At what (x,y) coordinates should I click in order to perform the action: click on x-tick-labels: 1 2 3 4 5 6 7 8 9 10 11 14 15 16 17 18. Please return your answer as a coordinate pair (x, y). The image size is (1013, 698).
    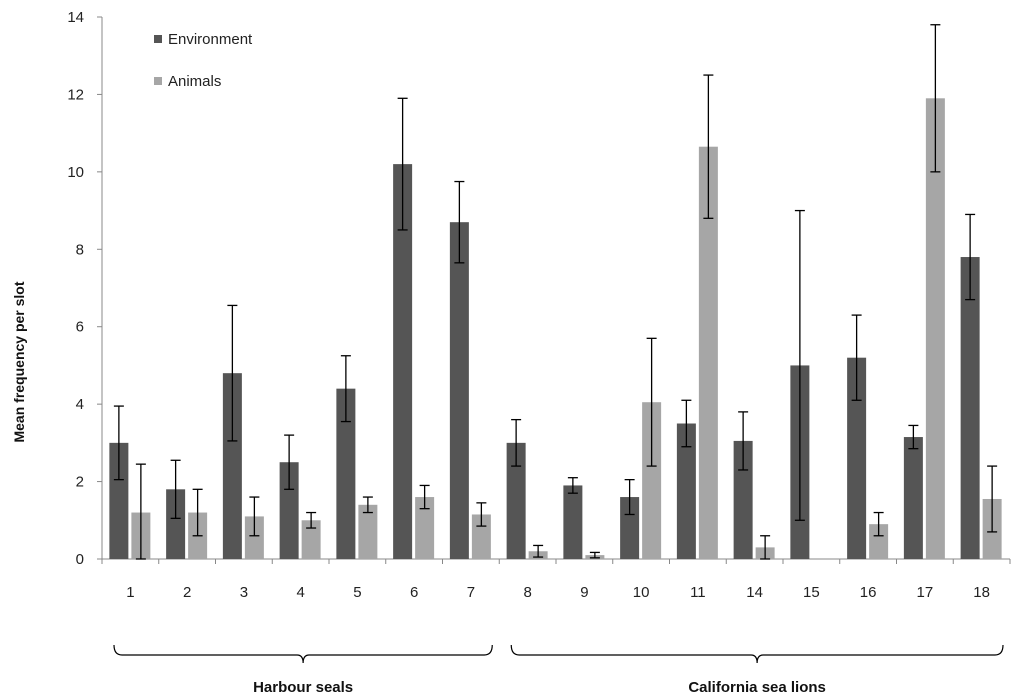
    Looking at the image, I should click on (558, 592).